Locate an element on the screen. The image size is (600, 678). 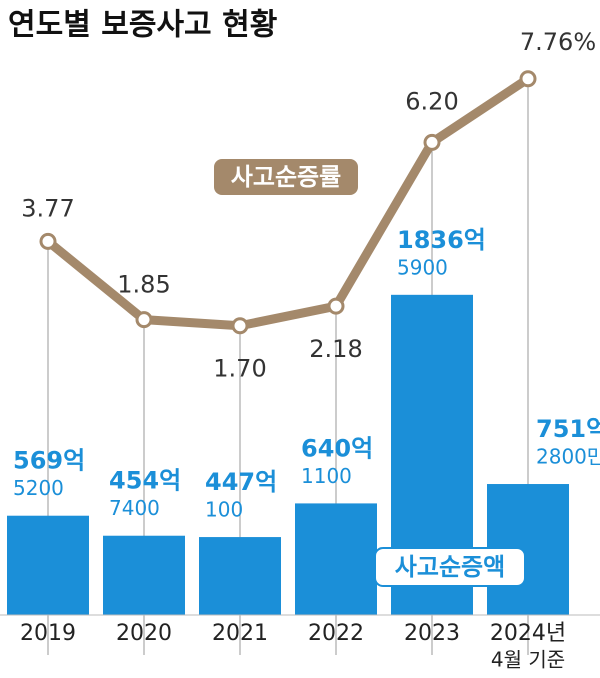
bar-value-sublabel: 5200 is located at coordinates (38, 488).